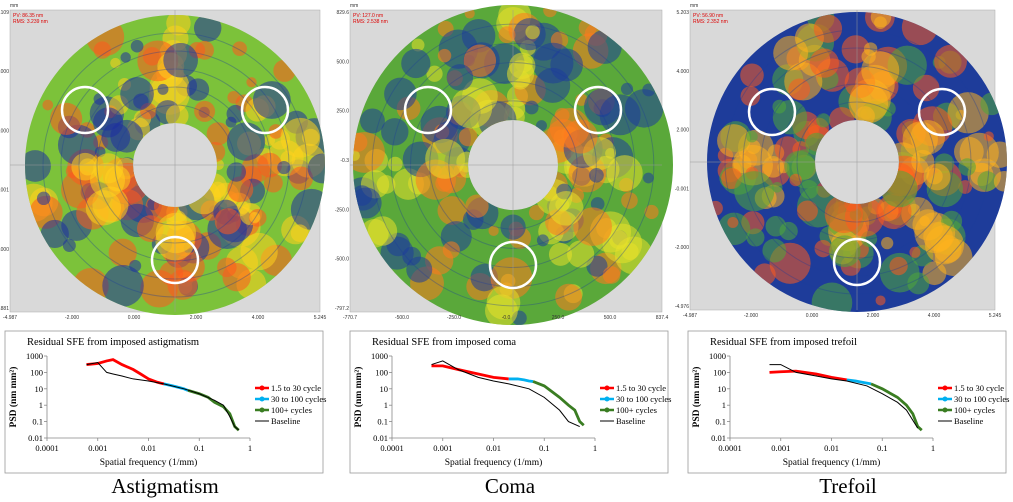  What do you see at coordinates (444, 342) in the screenshot?
I see `chart-title: Residual SFE from imposed coma` at bounding box center [444, 342].